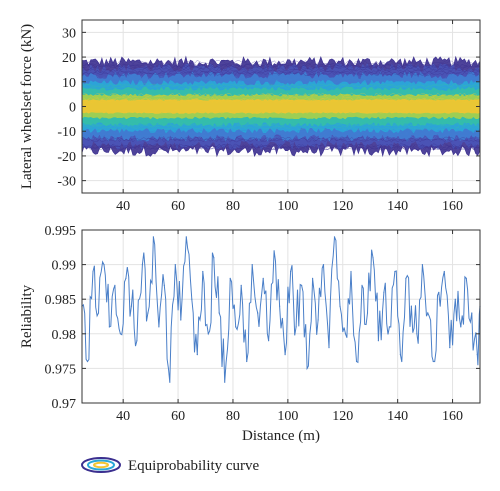 This screenshot has width=500, height=491. What do you see at coordinates (233, 416) in the screenshot?
I see `x-tick-label: 80` at bounding box center [233, 416].